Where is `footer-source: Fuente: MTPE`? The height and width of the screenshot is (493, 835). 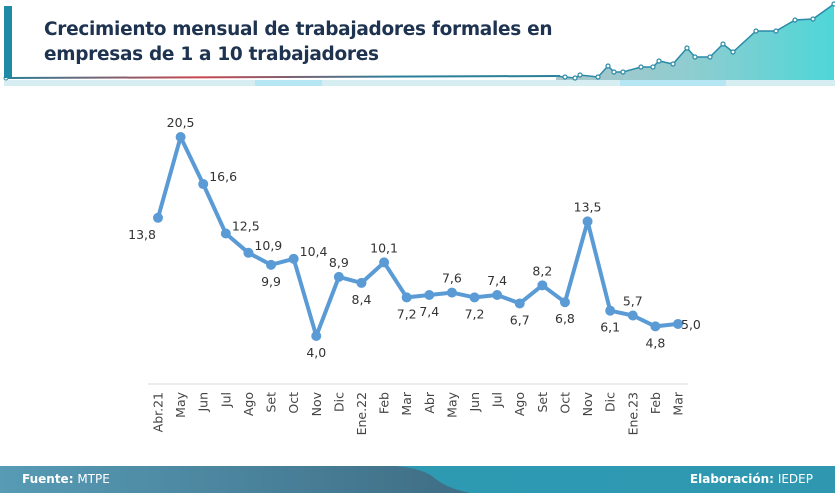
footer-source: Fuente: MTPE is located at coordinates (66, 479).